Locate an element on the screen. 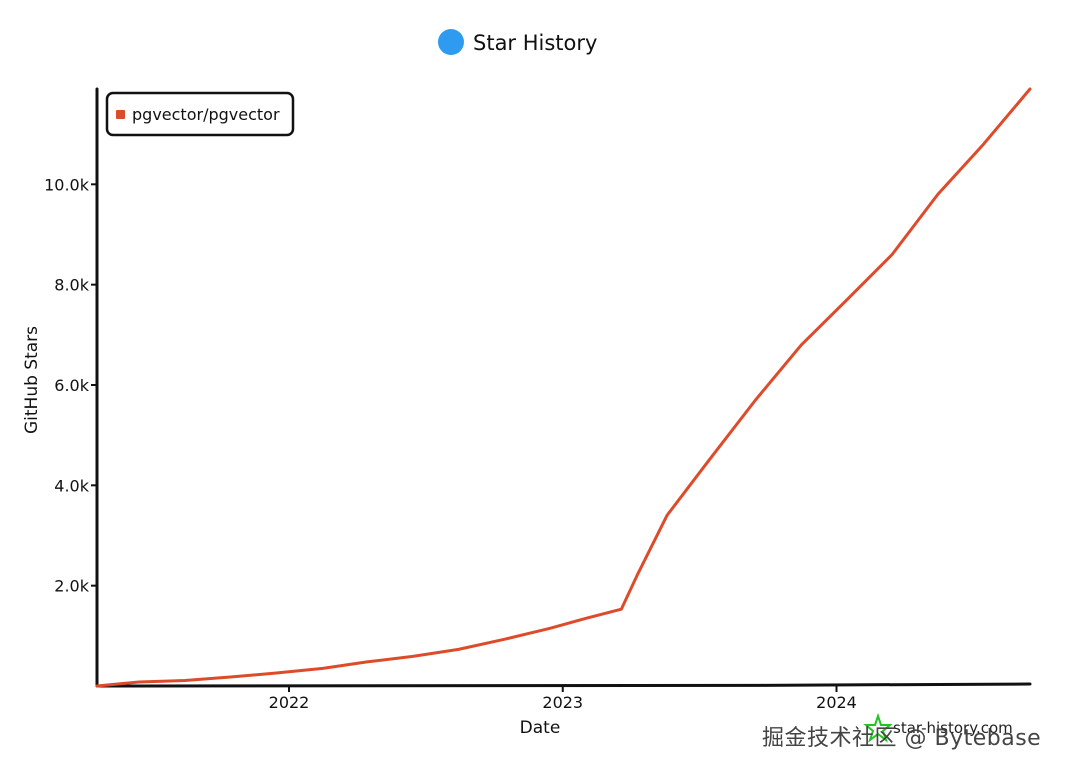 This screenshot has width=1080, height=771. y-tick-label: 10.0k is located at coordinates (67, 184).